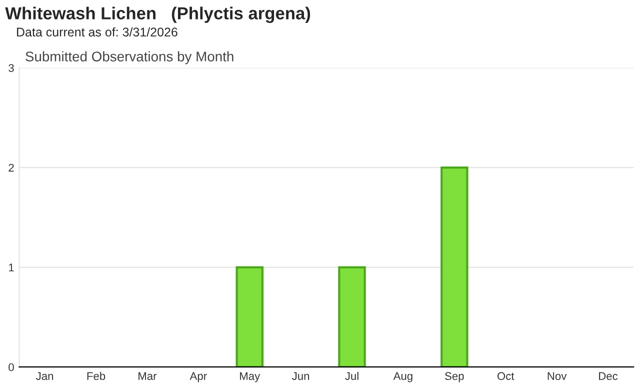  What do you see at coordinates (11, 68) in the screenshot?
I see `y-tick-label: 3` at bounding box center [11, 68].